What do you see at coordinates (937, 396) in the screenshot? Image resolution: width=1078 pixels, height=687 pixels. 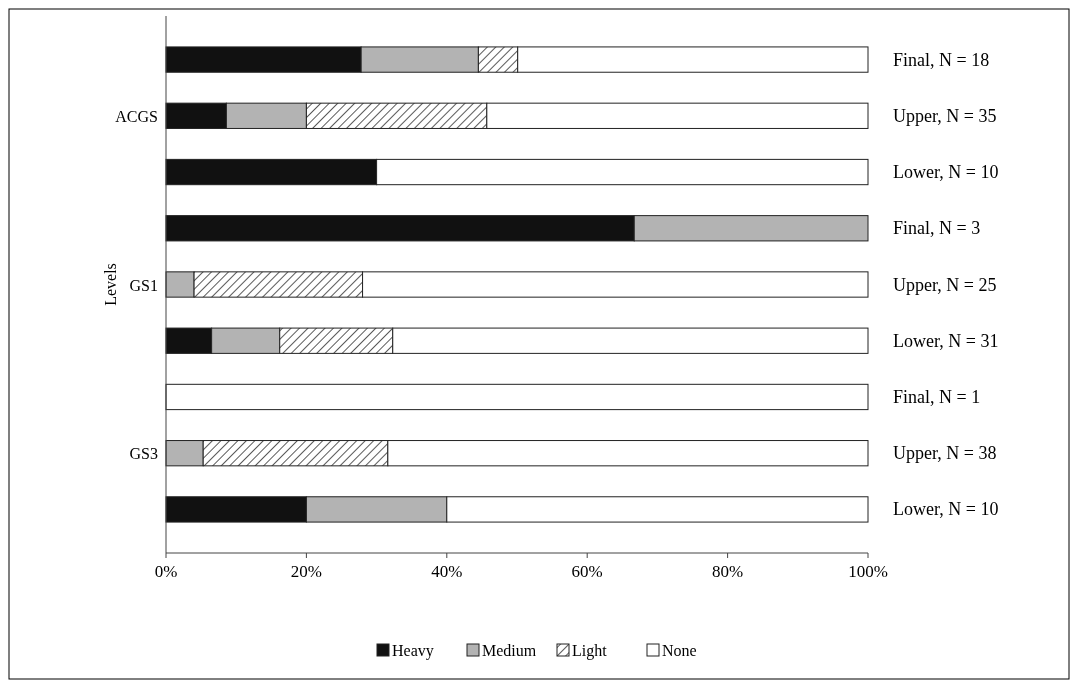 I see `y-tick-label: Final, N = 1` at bounding box center [937, 396].